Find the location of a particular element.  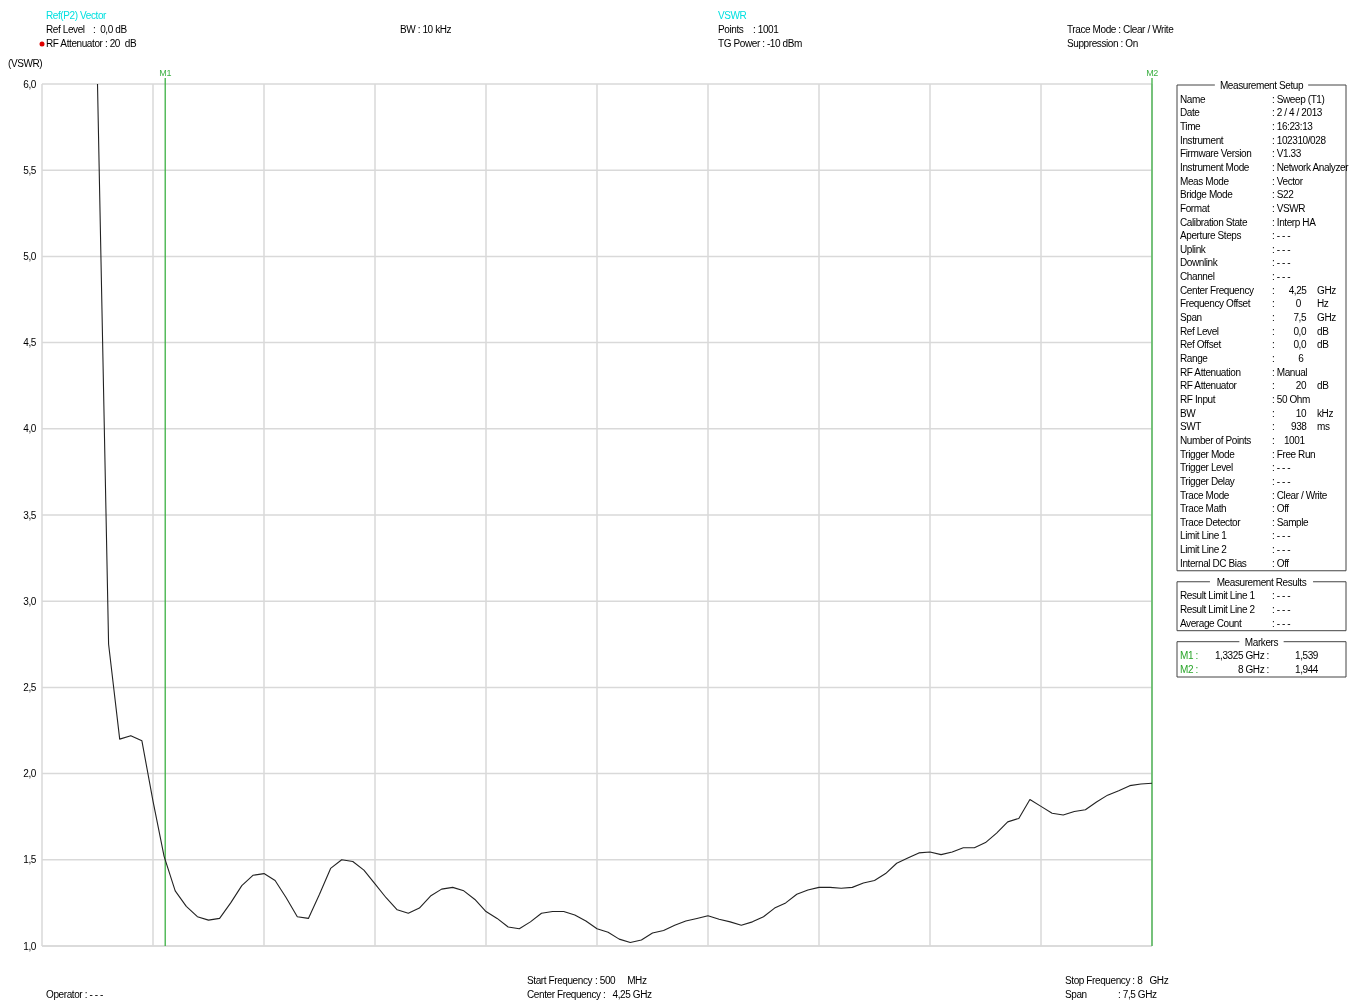

y-tick-label: 3,0 is located at coordinates (30, 601).